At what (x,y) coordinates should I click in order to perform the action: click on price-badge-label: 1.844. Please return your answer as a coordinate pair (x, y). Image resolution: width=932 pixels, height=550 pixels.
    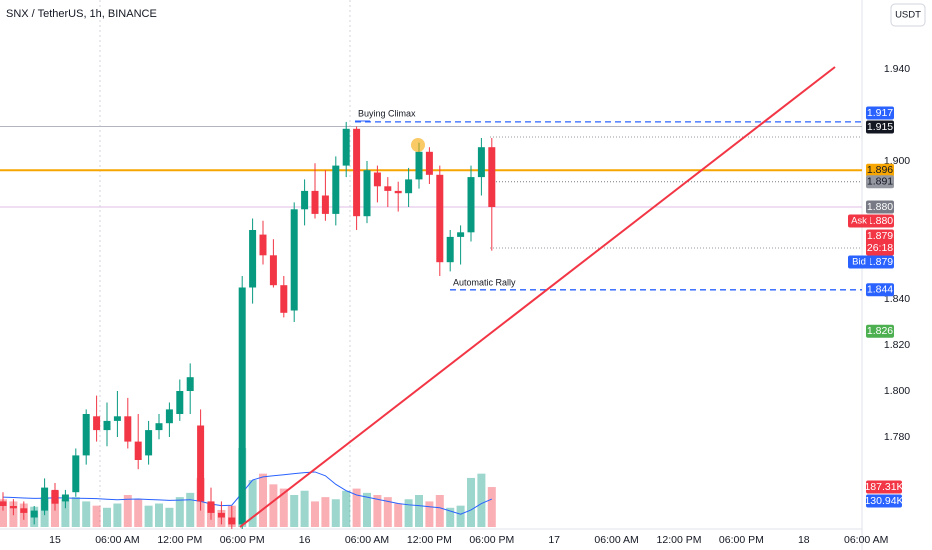
    Looking at the image, I should click on (880, 290).